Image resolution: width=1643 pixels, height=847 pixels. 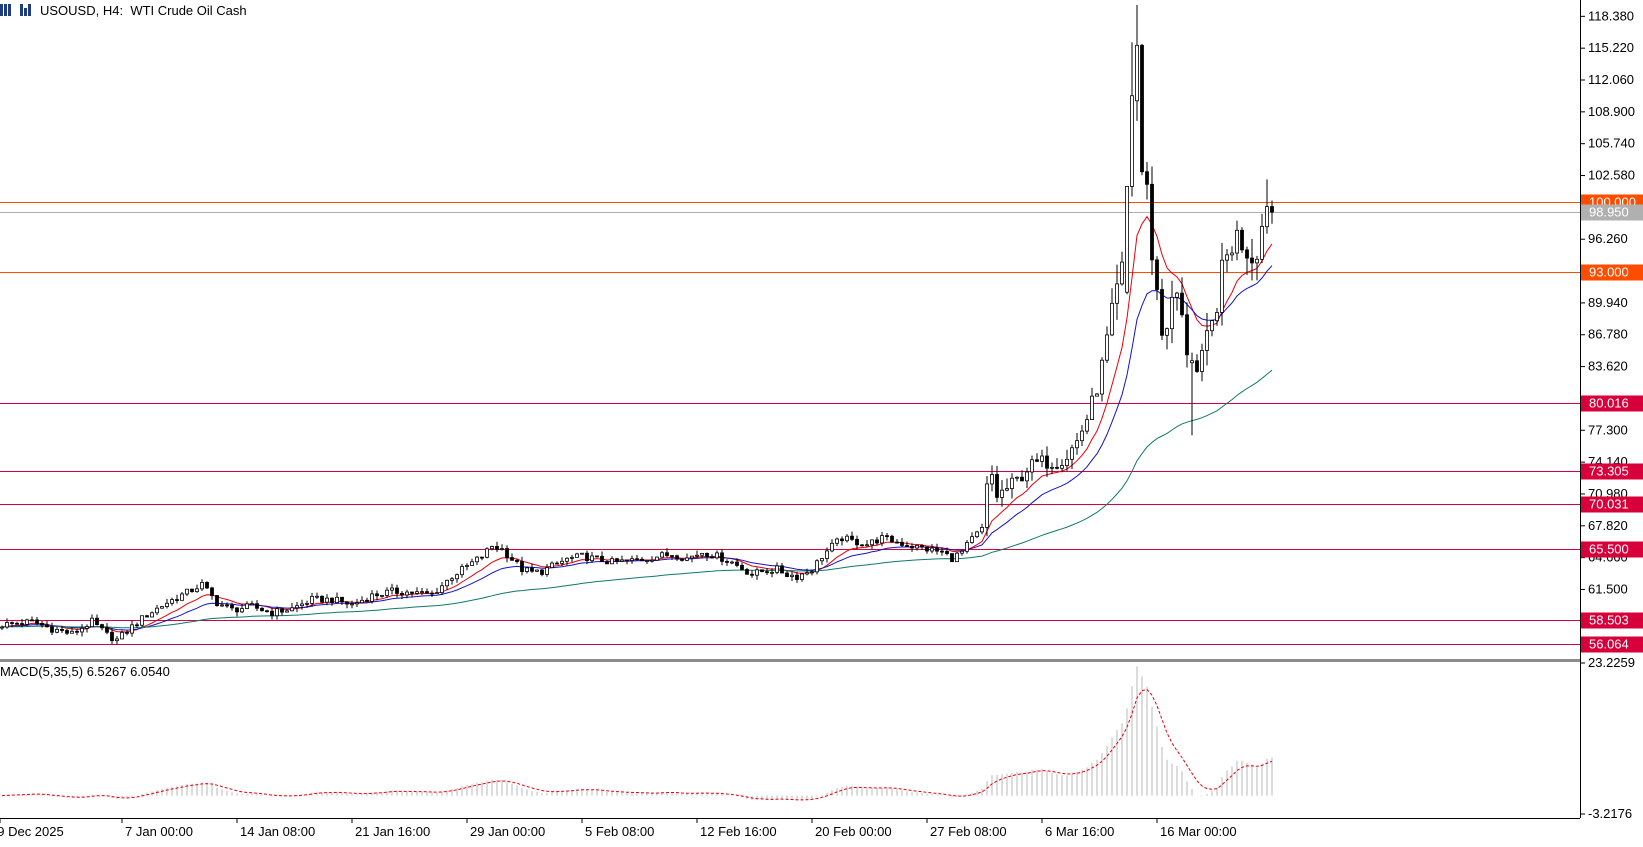 What do you see at coordinates (277, 831) in the screenshot?
I see `x-tick-label: 14 Jan 08:00` at bounding box center [277, 831].